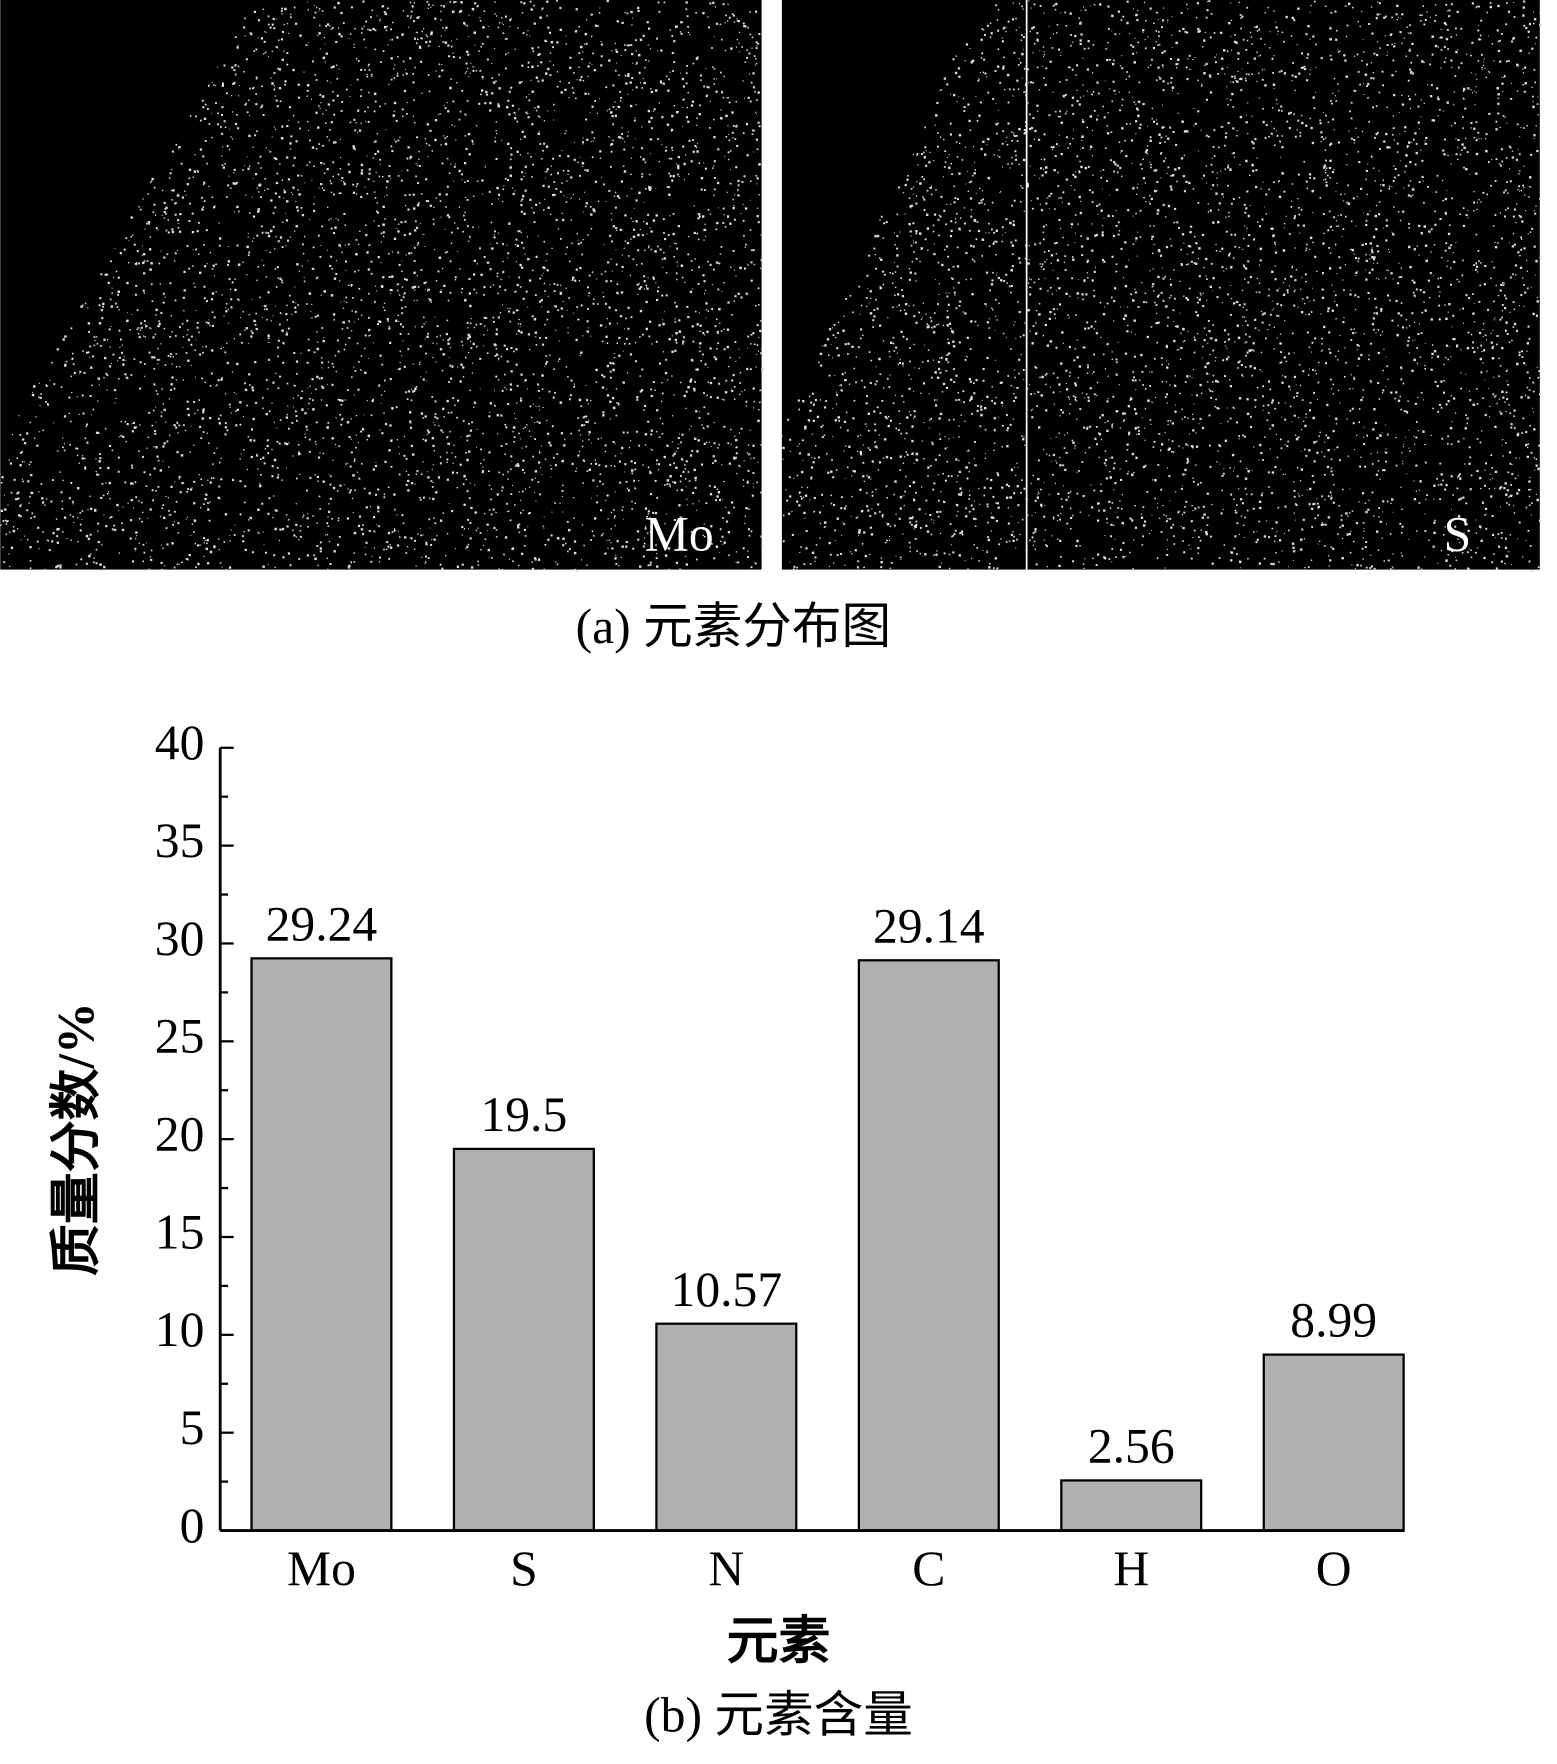 This screenshot has height=1764, width=1557. I want to click on y-tick-label: 5, so click(192, 1427).